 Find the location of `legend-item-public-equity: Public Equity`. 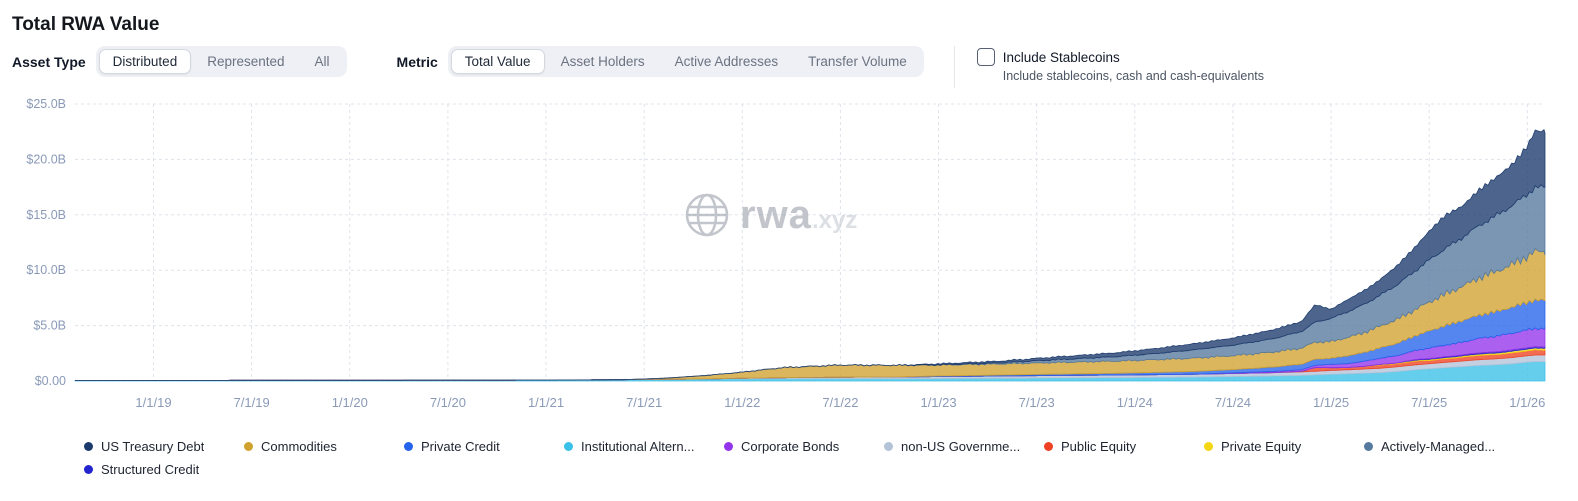

legend-item-public-equity: Public Equity is located at coordinates (1124, 446).